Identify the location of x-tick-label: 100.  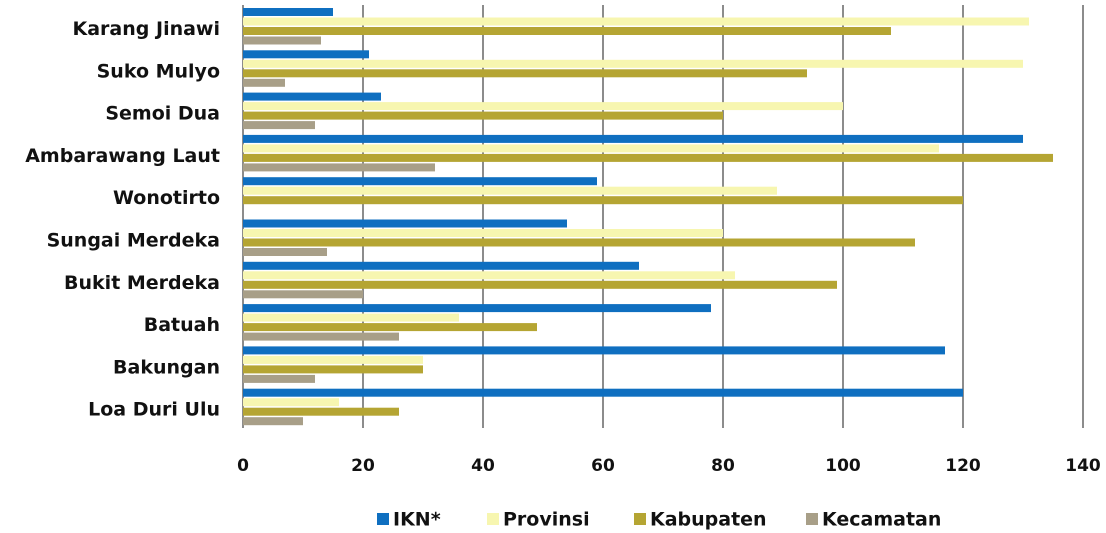
(843, 466).